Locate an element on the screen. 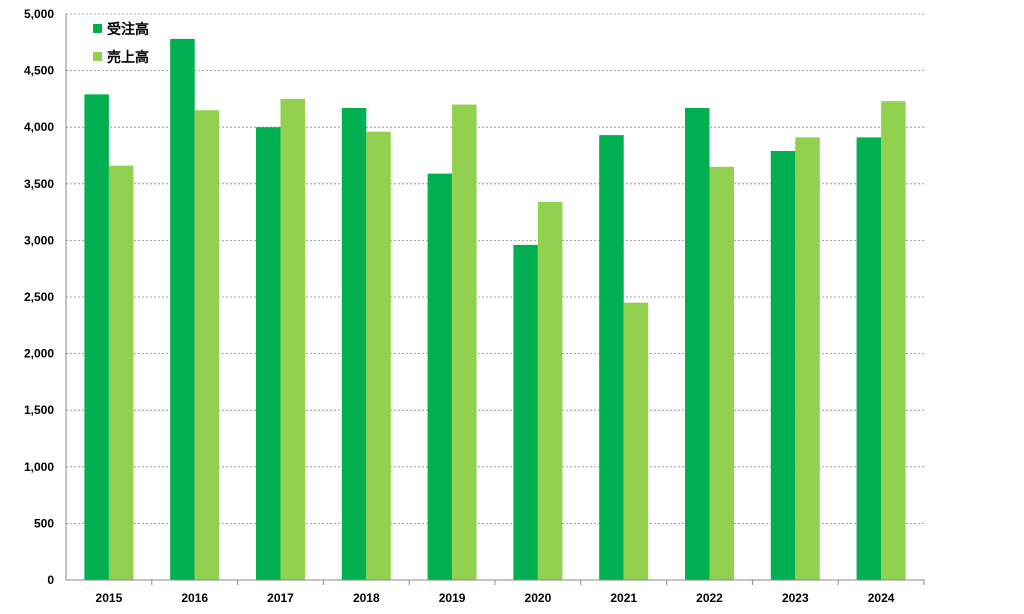  bar-sales-2020 is located at coordinates (550, 391).